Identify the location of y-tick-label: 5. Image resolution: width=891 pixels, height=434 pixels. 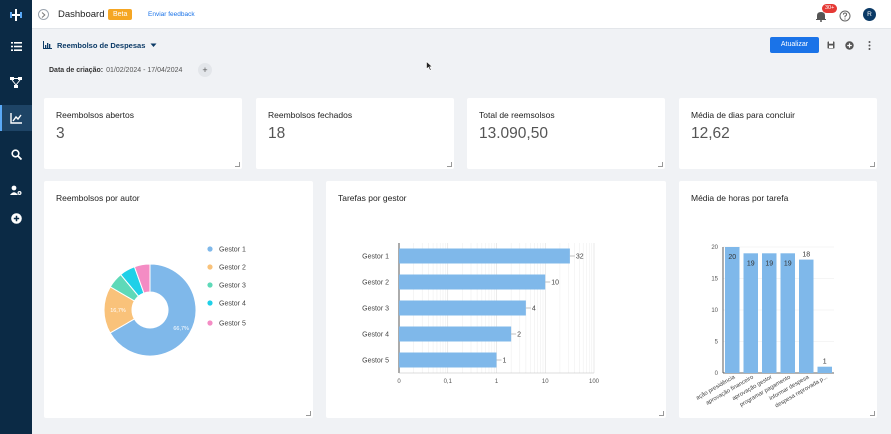
(717, 343).